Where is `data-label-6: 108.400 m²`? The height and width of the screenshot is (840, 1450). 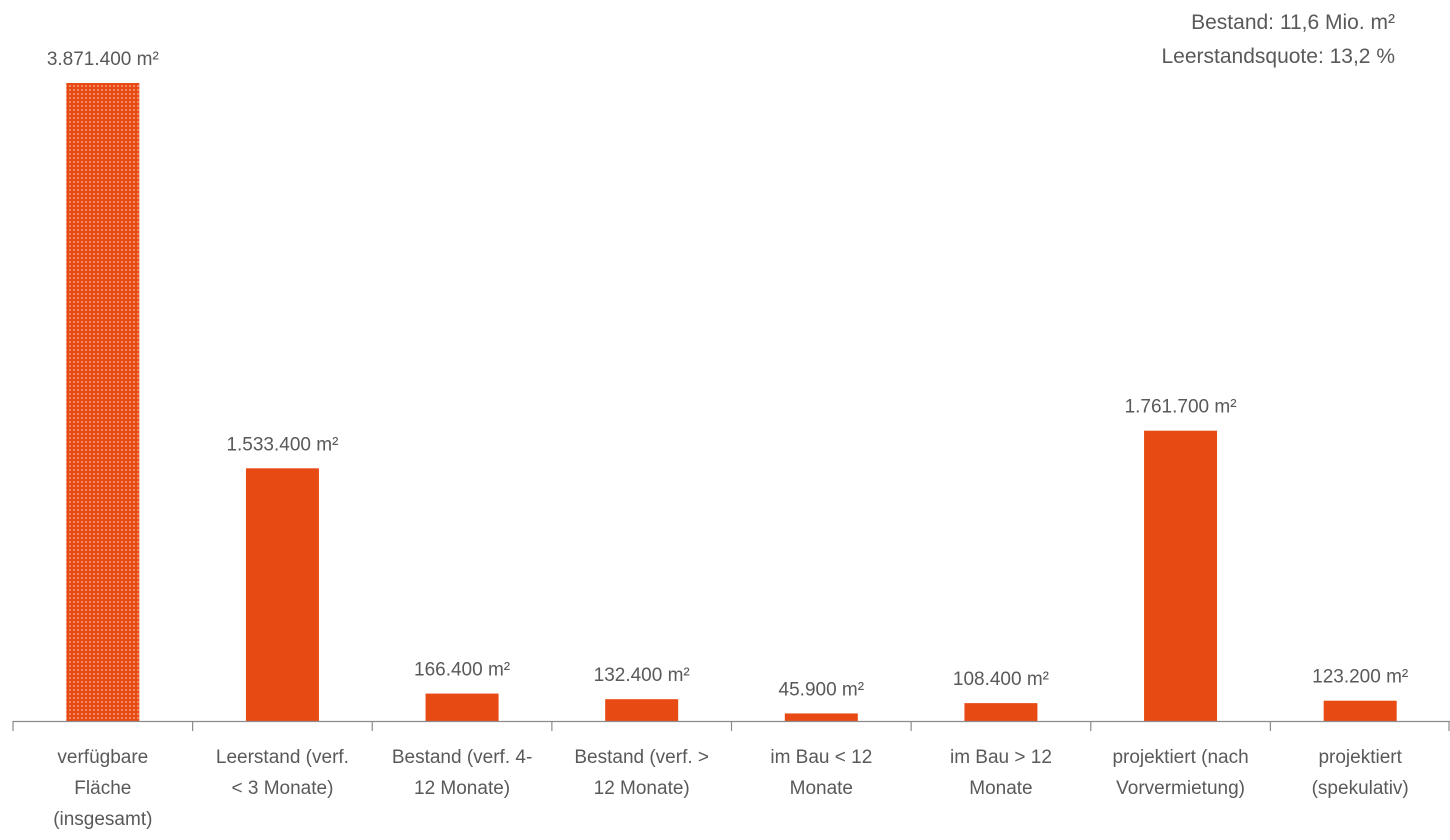 data-label-6: 108.400 m² is located at coordinates (1001, 679).